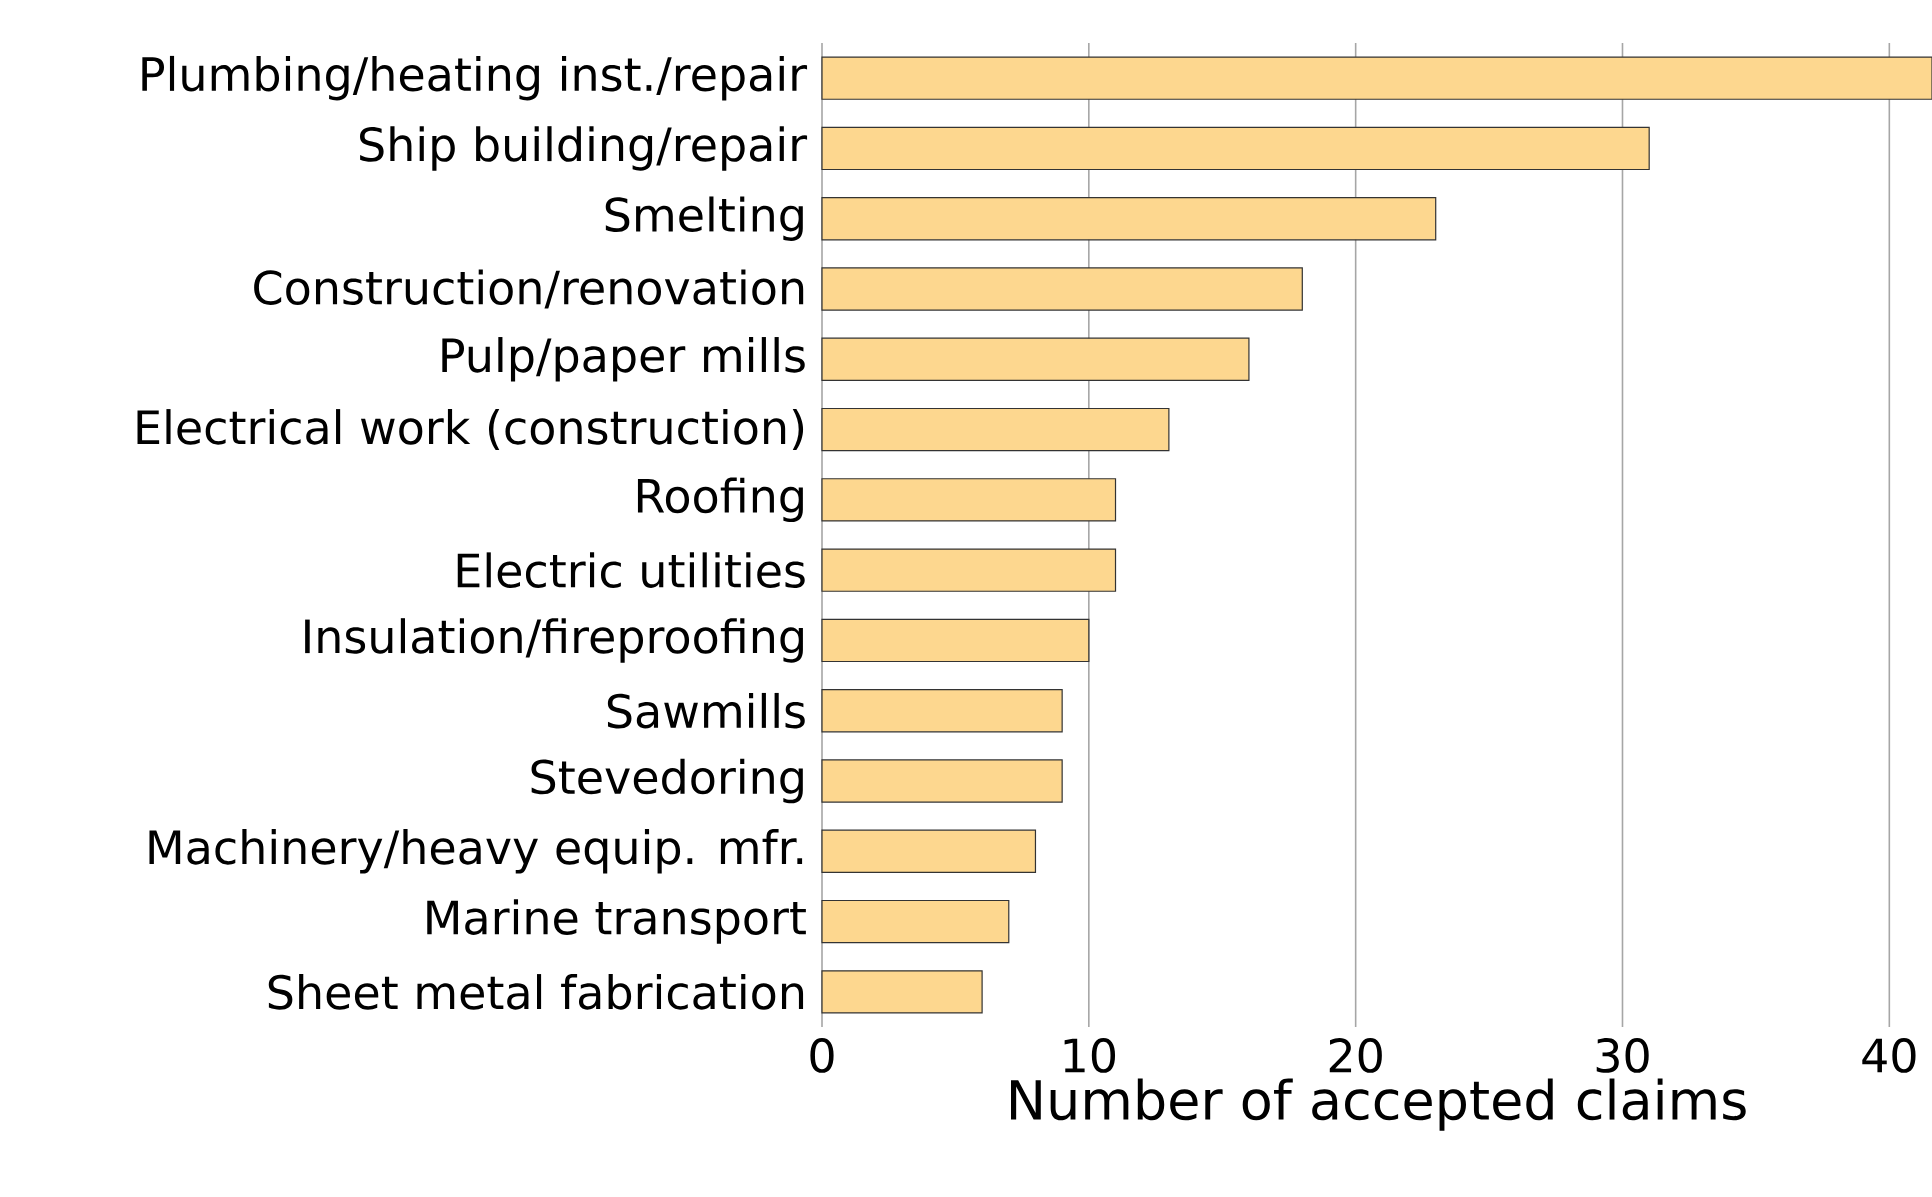 The width and height of the screenshot is (1932, 1197). Describe the element at coordinates (623, 359) in the screenshot. I see `y-tick-label: Pulp/paper mills` at that location.